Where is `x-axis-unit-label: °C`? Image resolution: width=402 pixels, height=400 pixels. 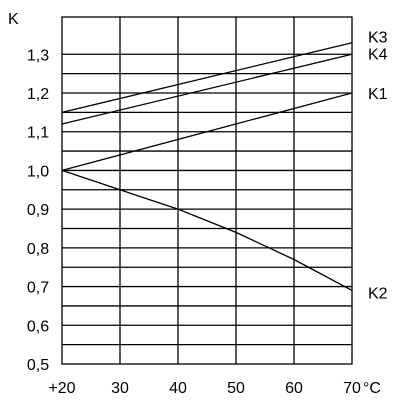 x-axis-unit-label: °C is located at coordinates (372, 388).